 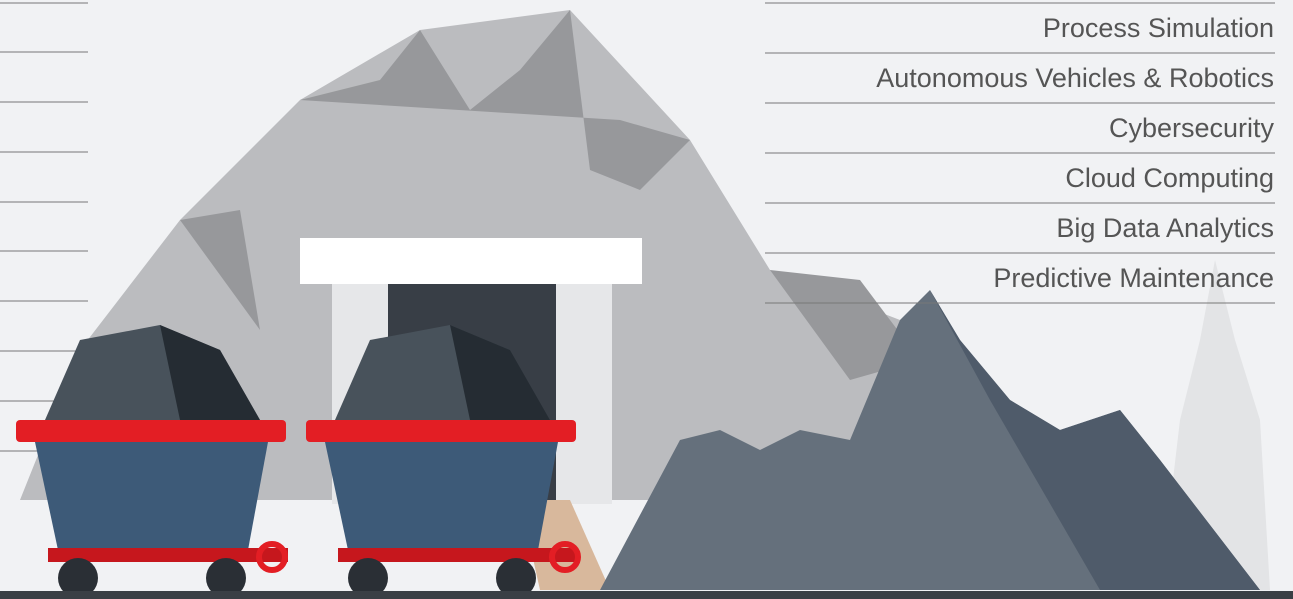 What do you see at coordinates (1095, 440) in the screenshot?
I see `rock-pile-shade` at bounding box center [1095, 440].